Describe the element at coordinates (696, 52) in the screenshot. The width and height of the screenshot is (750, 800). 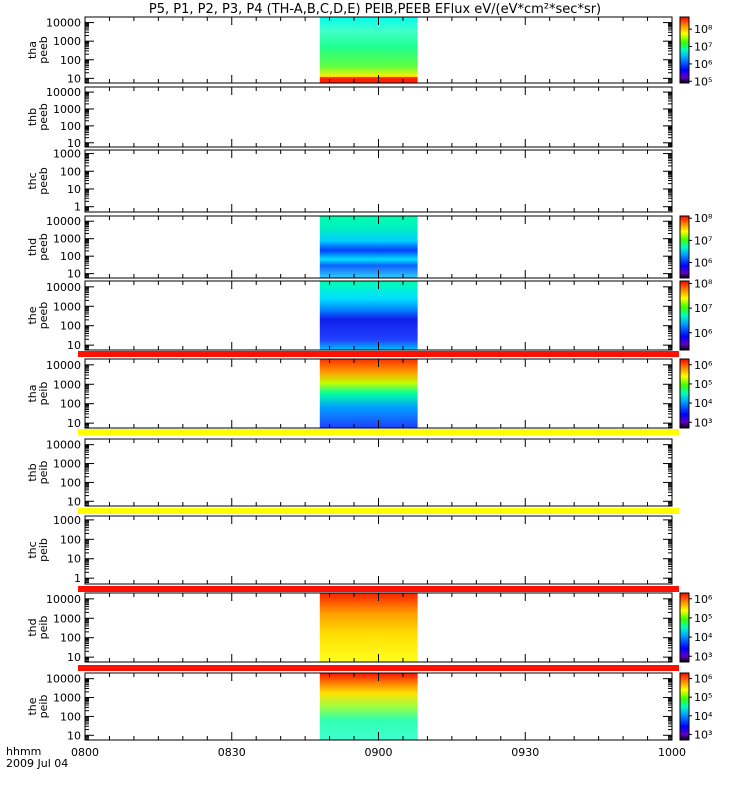
I see `colorbar-tha-peeb: 10⁵ 10⁶ 10⁷ 10⁸` at that location.